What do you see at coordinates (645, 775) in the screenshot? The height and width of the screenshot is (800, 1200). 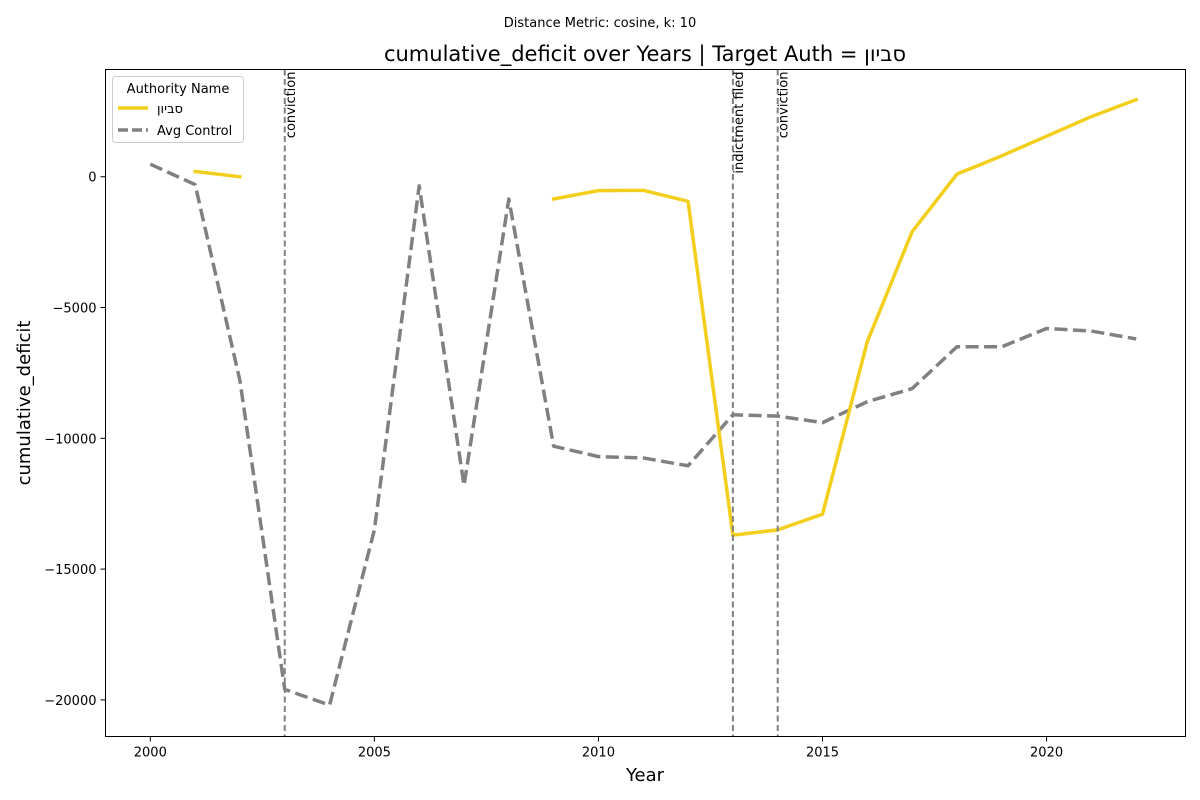 I see `x-axis-title: Year` at bounding box center [645, 775].